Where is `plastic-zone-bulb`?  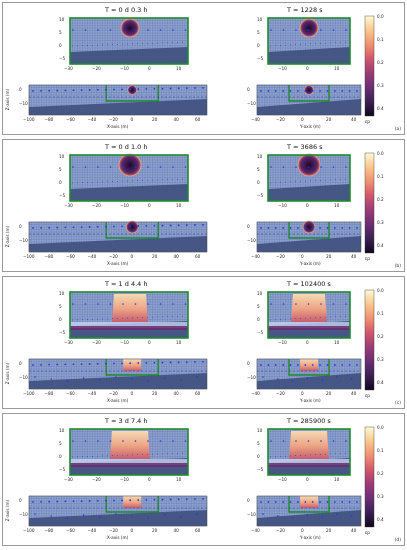
plastic-zone-bulb is located at coordinates (130, 28).